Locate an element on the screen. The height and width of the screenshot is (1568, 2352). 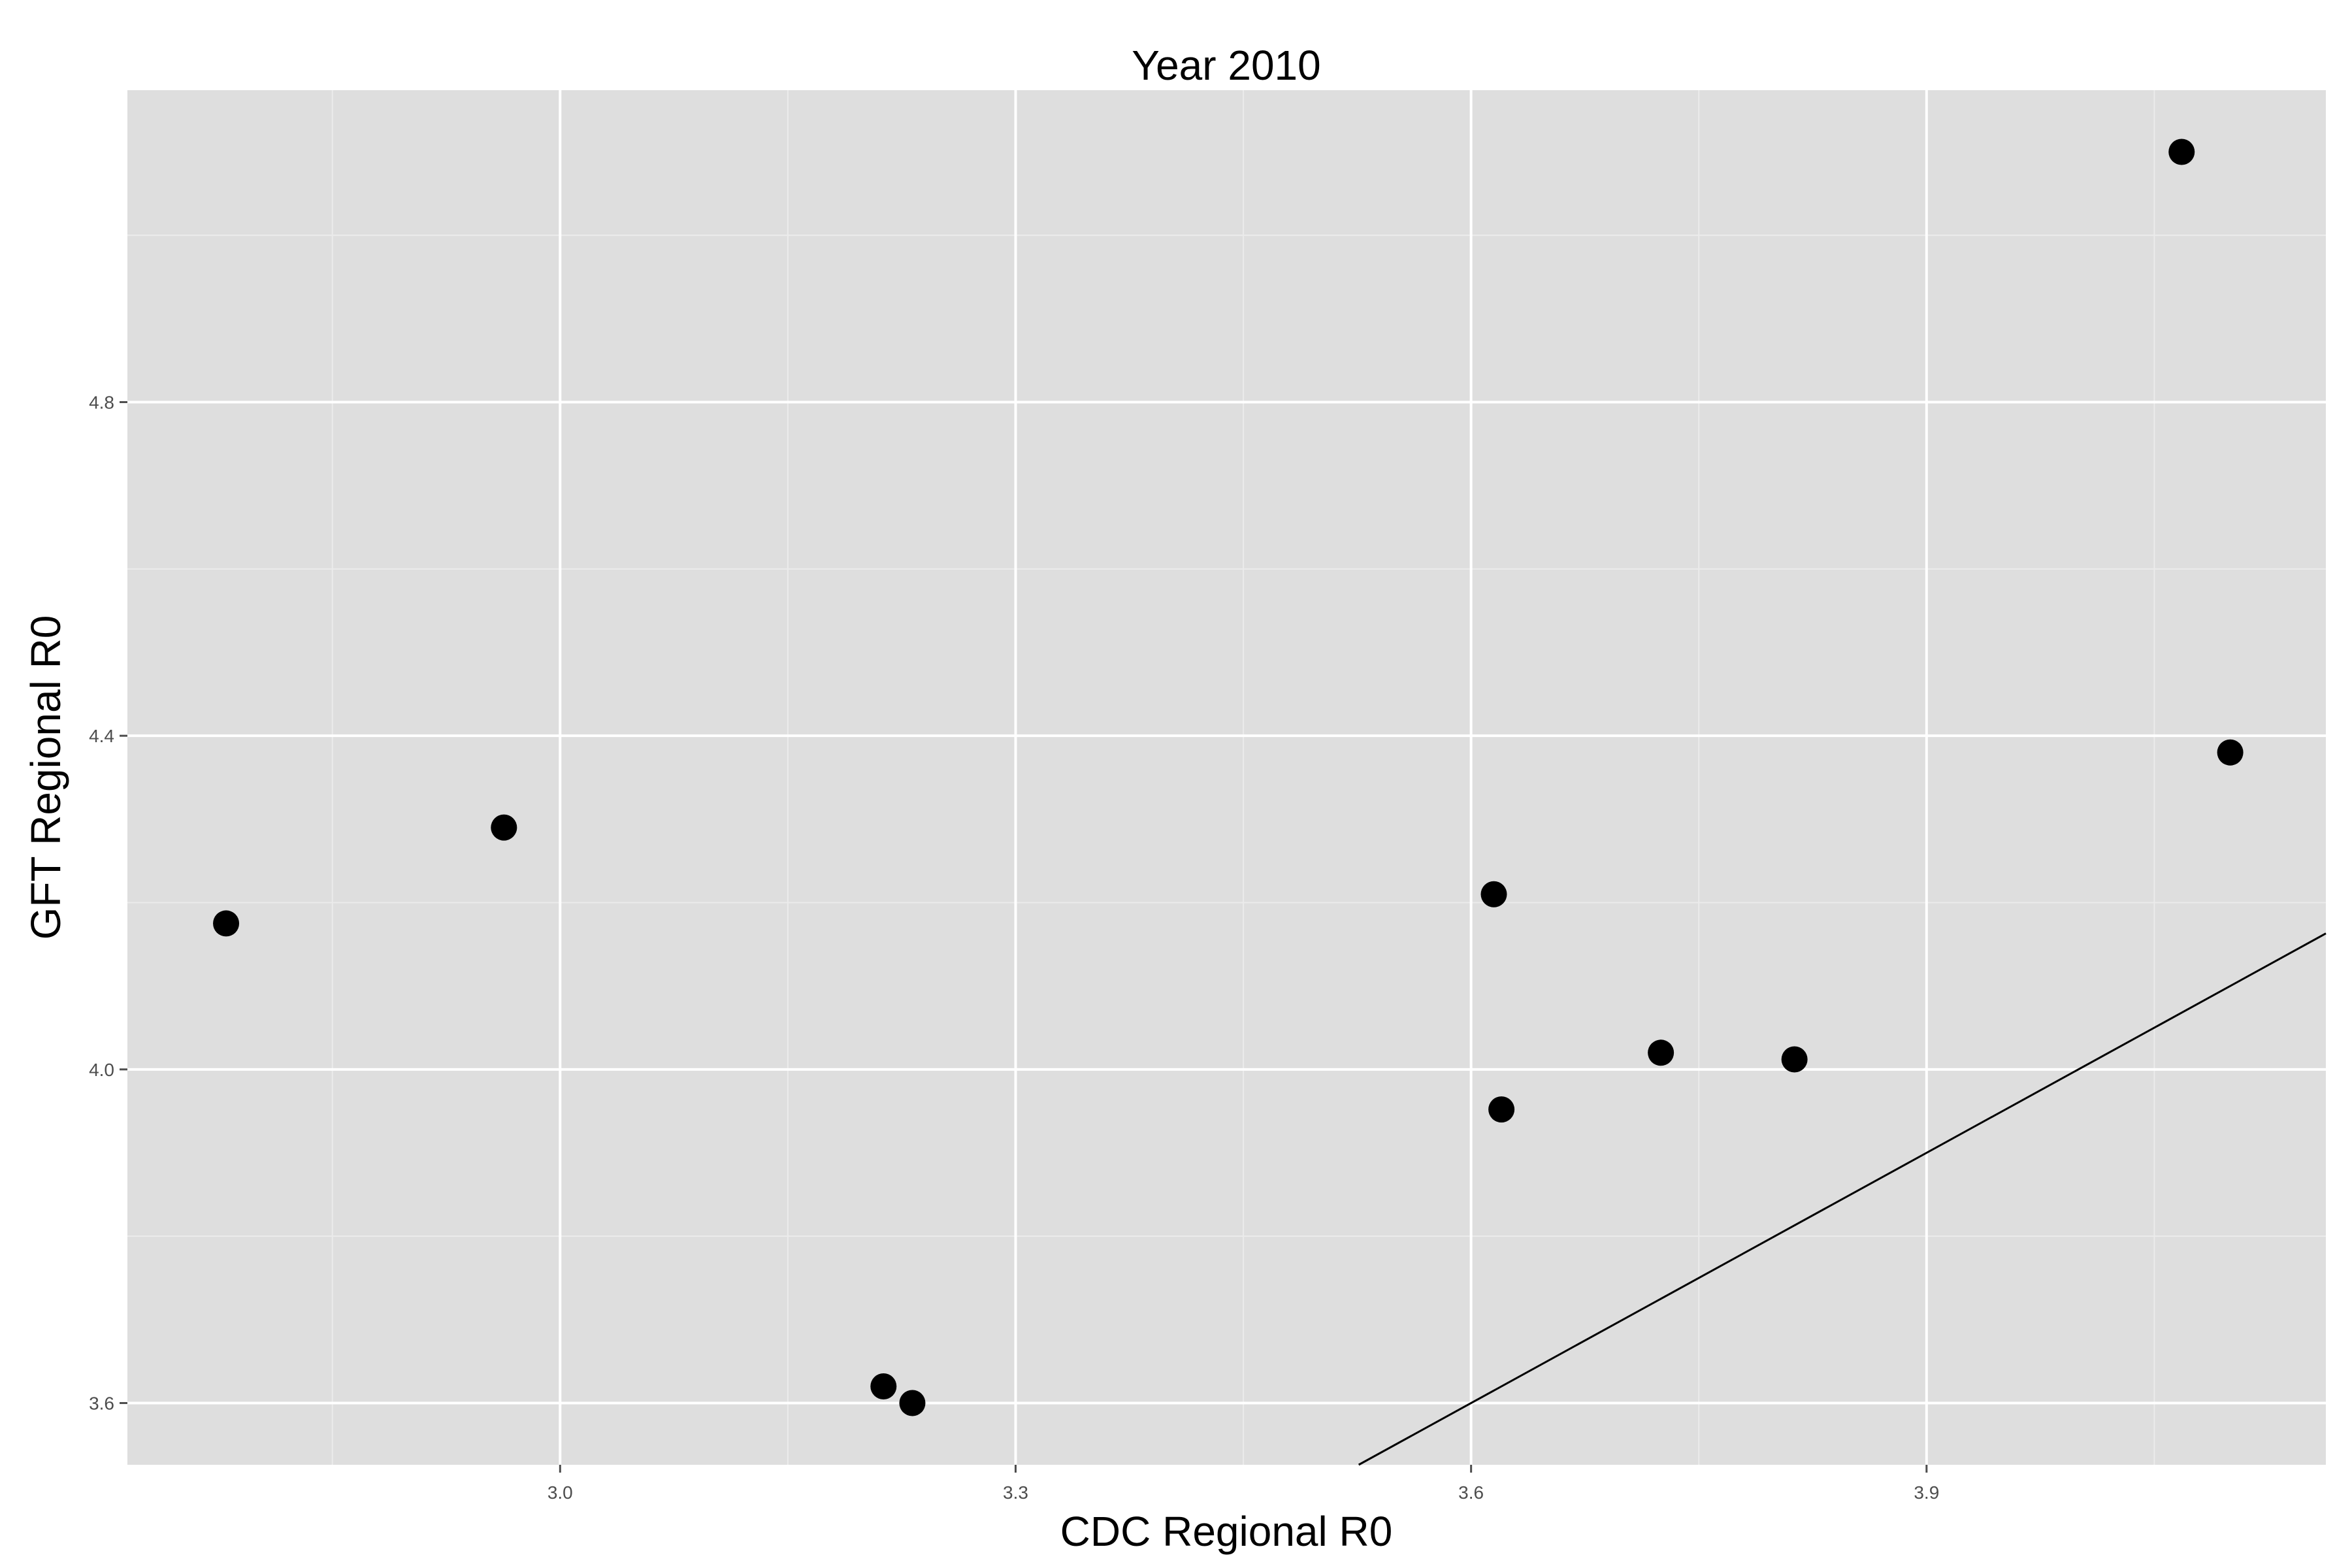
y-tick-label: 4.8 is located at coordinates (101, 402).